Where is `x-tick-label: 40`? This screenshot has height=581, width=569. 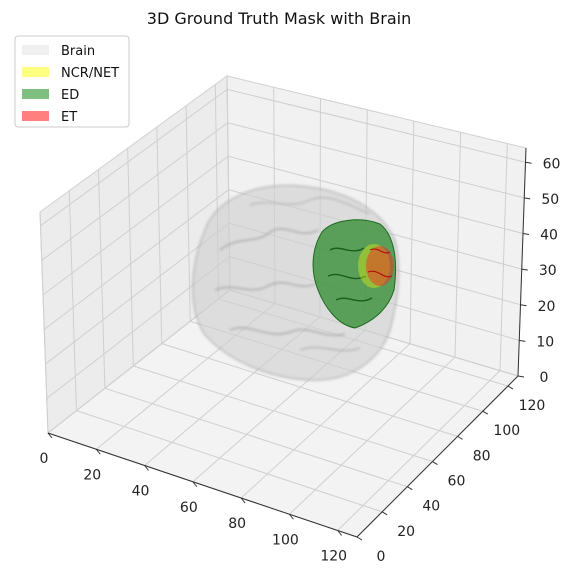
x-tick-label: 40 is located at coordinates (141, 492).